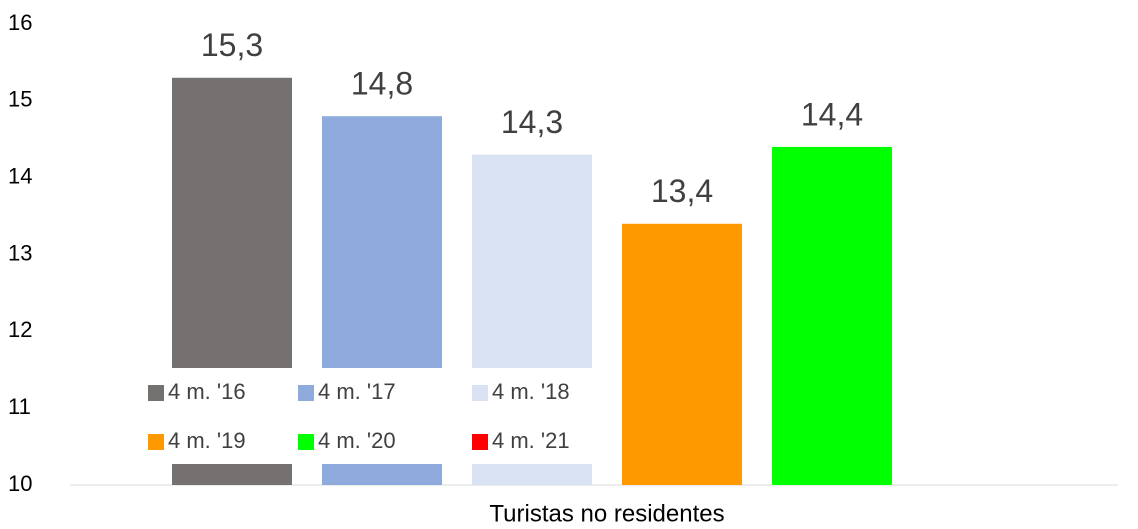  I want to click on legend-label: 4 m. '21, so click(531, 440).